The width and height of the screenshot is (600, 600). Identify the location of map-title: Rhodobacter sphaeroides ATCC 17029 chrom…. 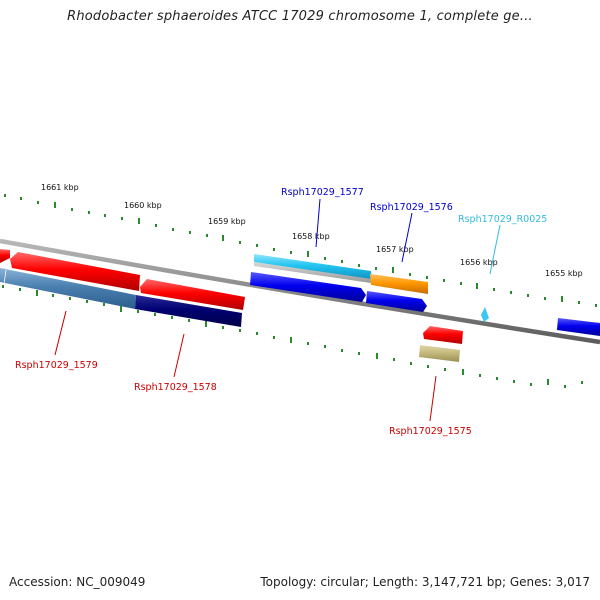
(300, 16).